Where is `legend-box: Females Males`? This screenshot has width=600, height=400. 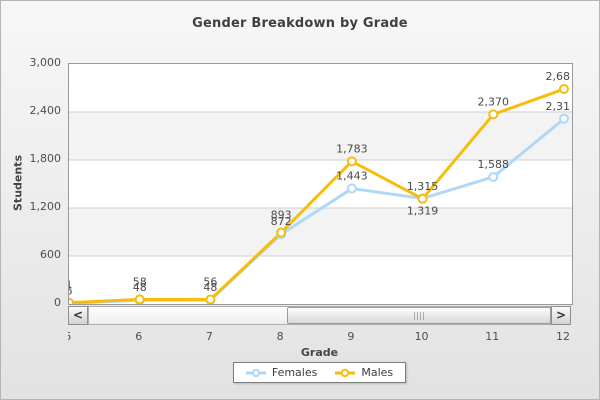
legend-box: Females Males is located at coordinates (319, 372).